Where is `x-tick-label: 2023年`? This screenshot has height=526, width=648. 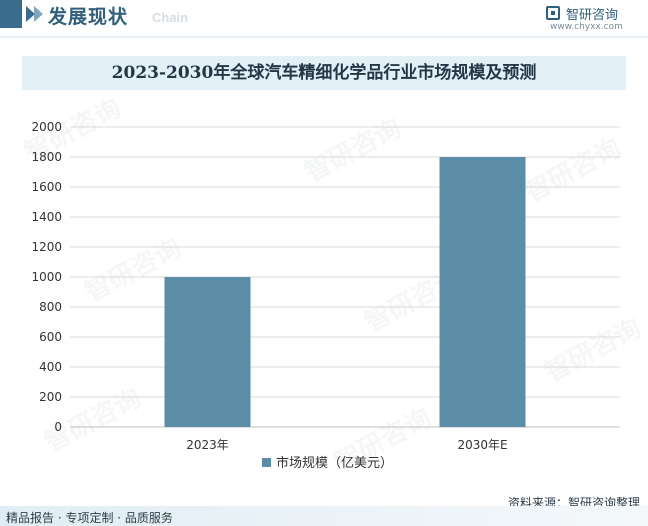
x-tick-label: 2023年 is located at coordinates (207, 445).